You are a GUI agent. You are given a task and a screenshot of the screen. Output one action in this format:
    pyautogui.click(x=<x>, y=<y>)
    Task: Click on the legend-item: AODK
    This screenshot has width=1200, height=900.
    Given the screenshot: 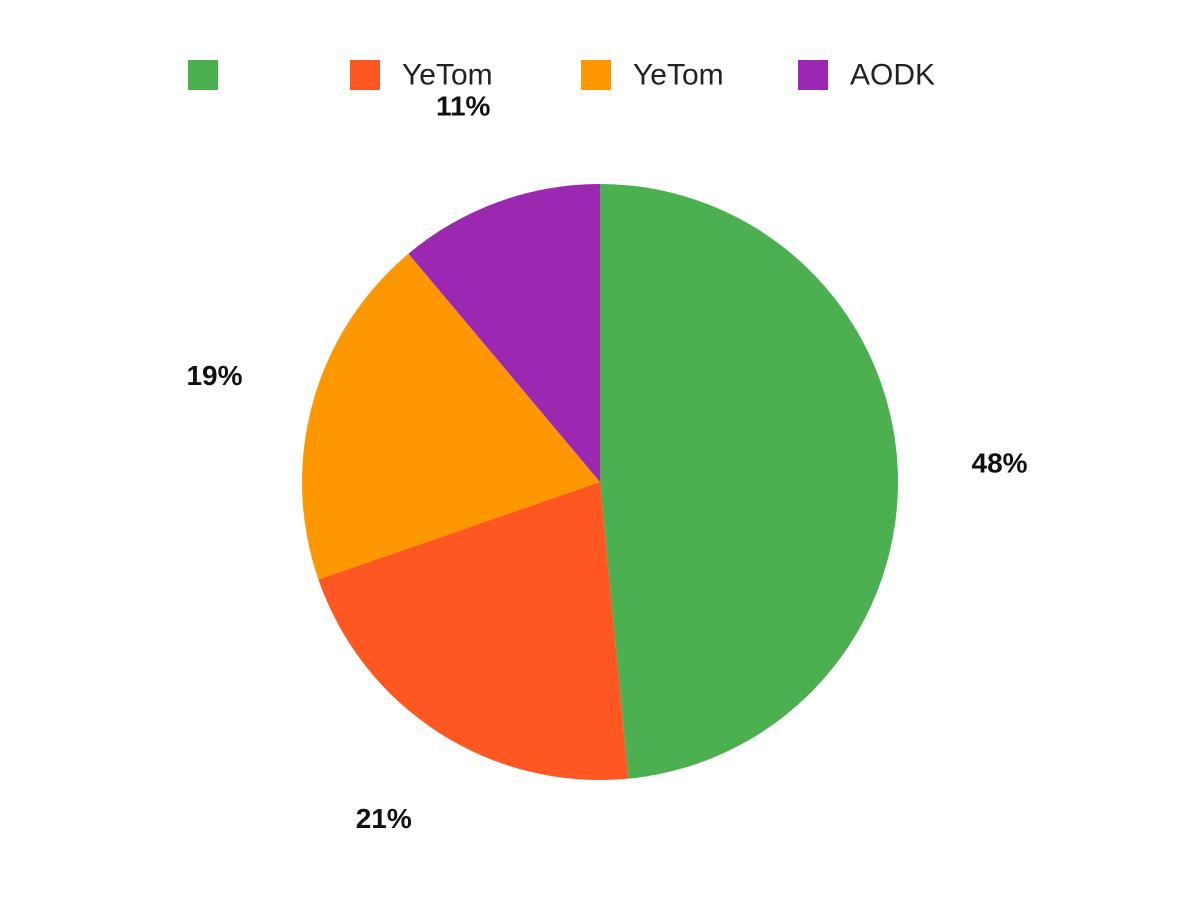 What is the action you would take?
    pyautogui.click(x=866, y=75)
    